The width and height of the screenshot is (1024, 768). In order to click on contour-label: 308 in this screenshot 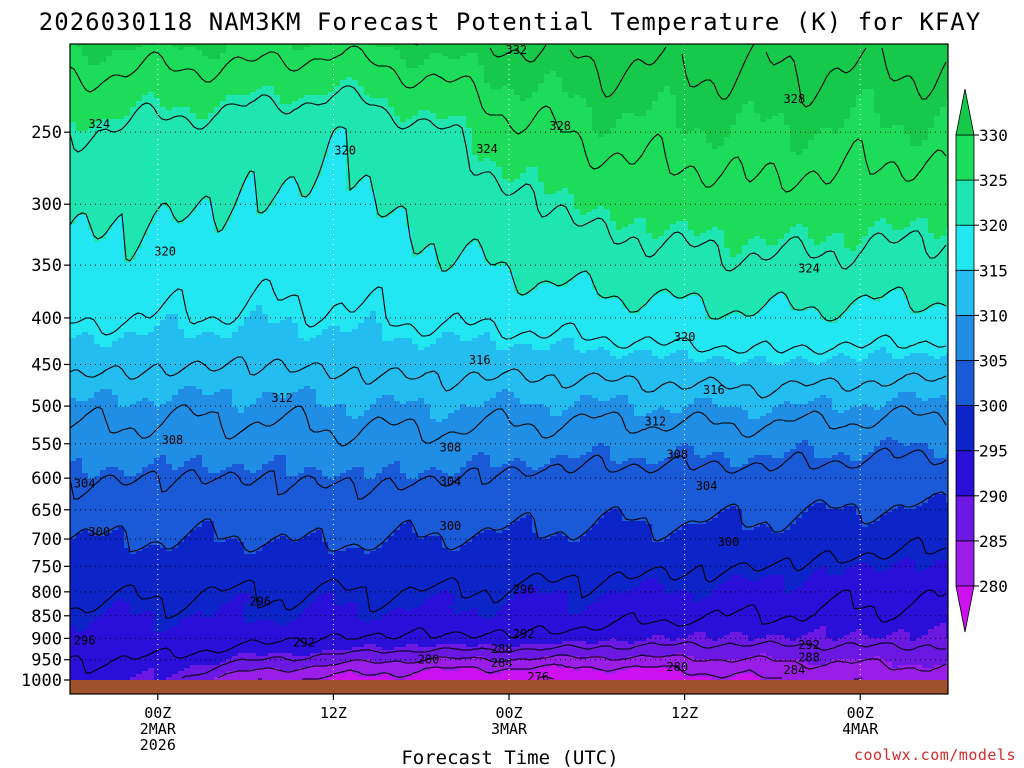, I will do `click(173, 440)`.